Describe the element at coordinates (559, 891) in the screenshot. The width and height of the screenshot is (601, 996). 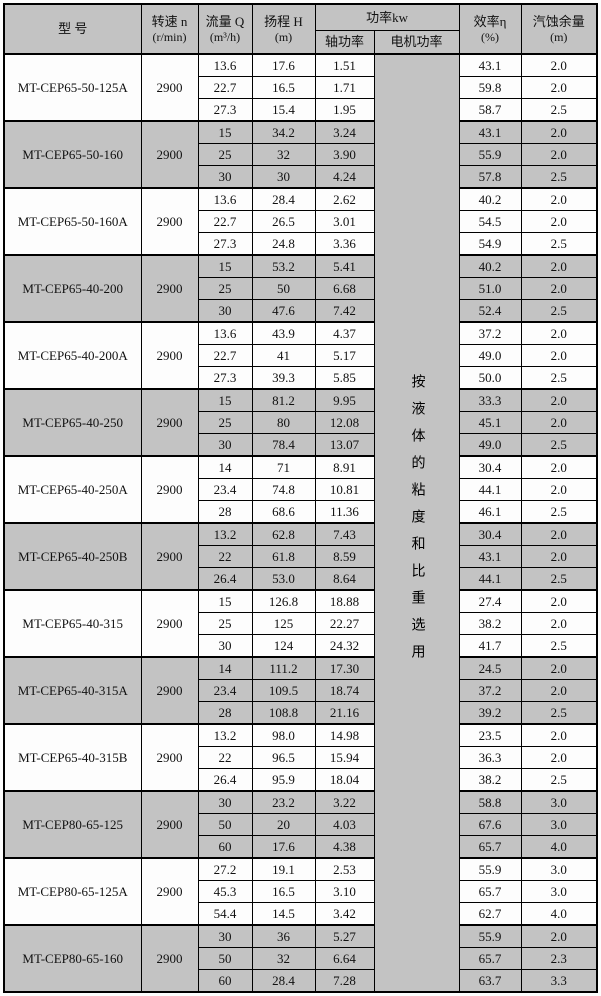
I see `npsh-cell: 3.0` at that location.